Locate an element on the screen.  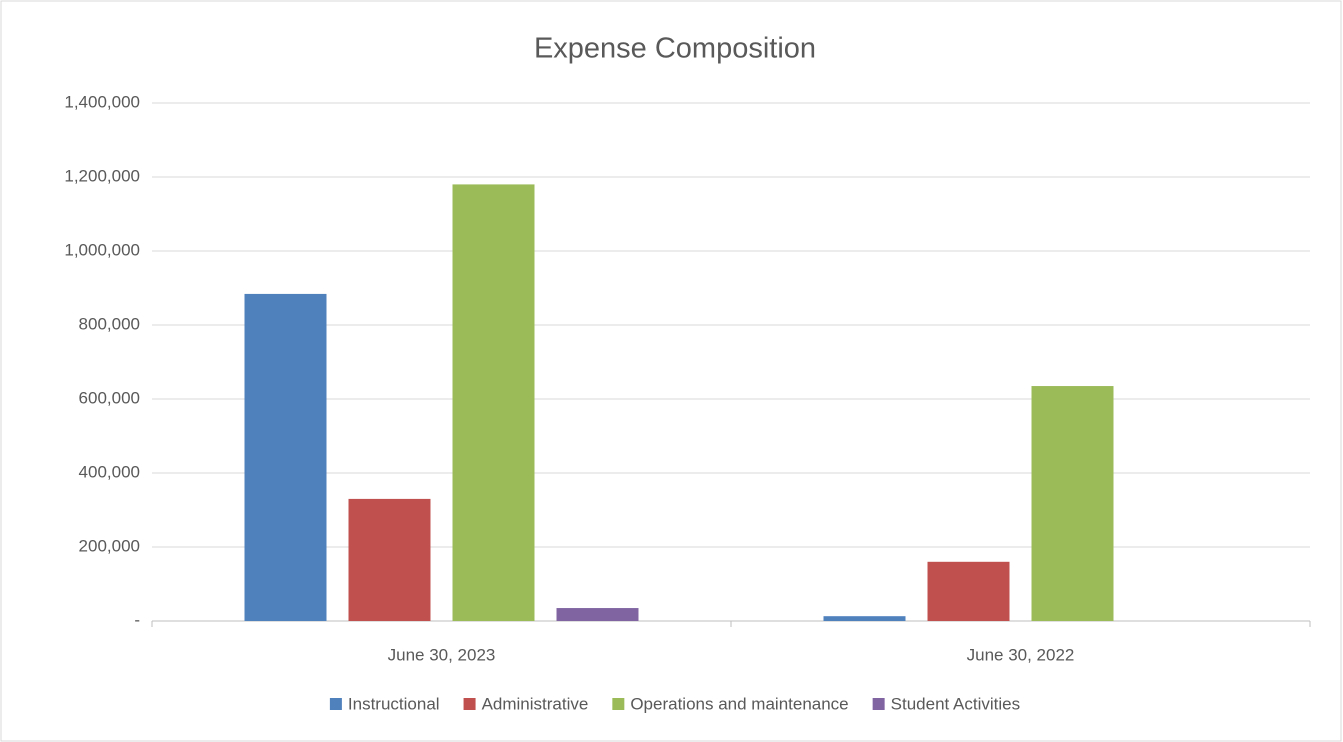
legend-label: Instructional is located at coordinates (394, 703).